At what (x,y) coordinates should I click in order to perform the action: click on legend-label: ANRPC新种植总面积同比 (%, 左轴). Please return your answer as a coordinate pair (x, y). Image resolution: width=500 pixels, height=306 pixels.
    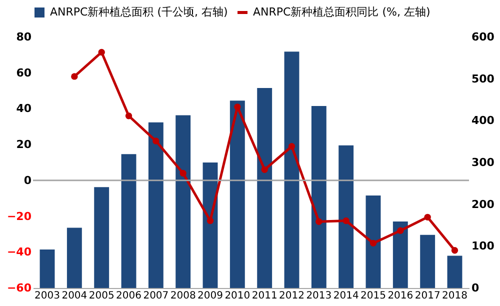
    Looking at the image, I should click on (341, 12).